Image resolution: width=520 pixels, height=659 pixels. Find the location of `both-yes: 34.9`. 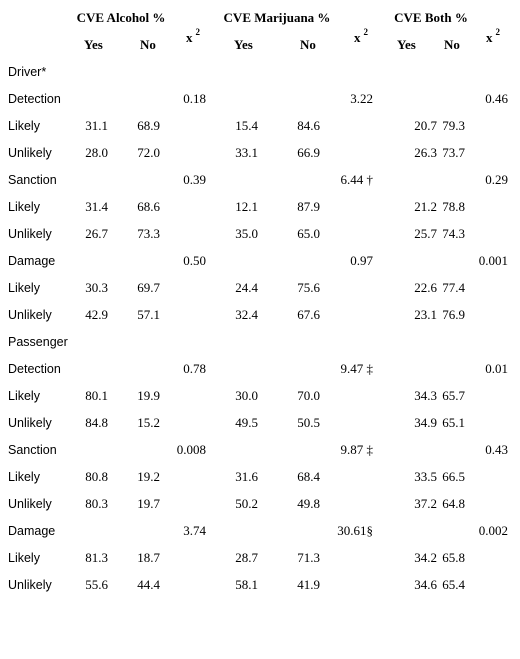

both-yes: 34.9 is located at coordinates (425, 422).